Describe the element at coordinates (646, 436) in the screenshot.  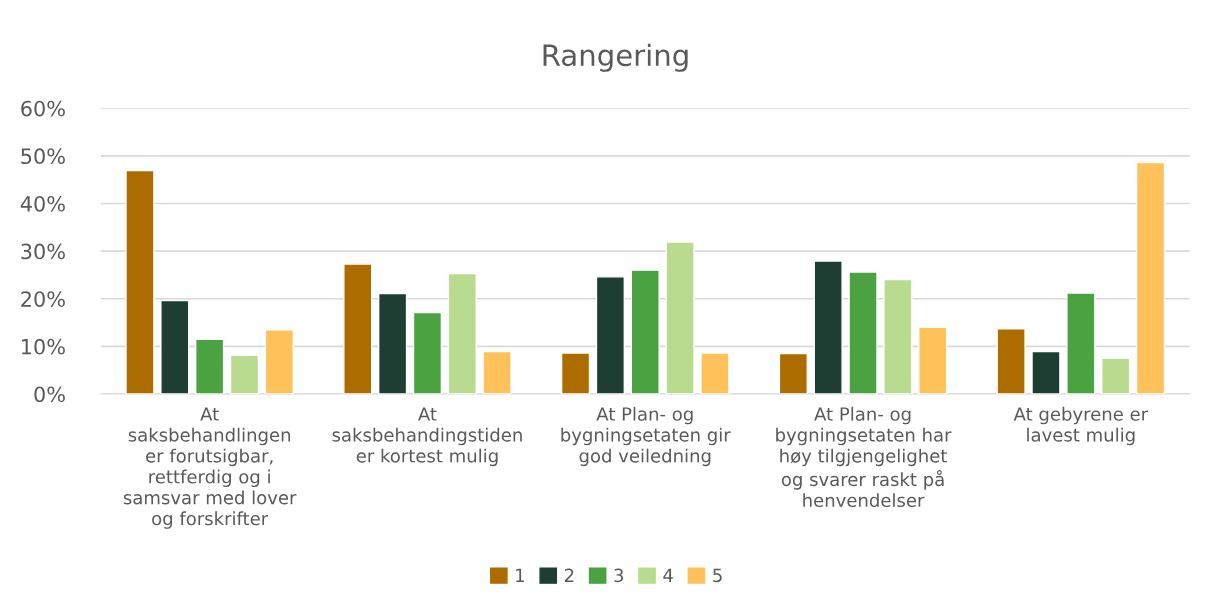
I see `x-tick-label: At Plan- og bygningsetaten gir god veiledning` at that location.